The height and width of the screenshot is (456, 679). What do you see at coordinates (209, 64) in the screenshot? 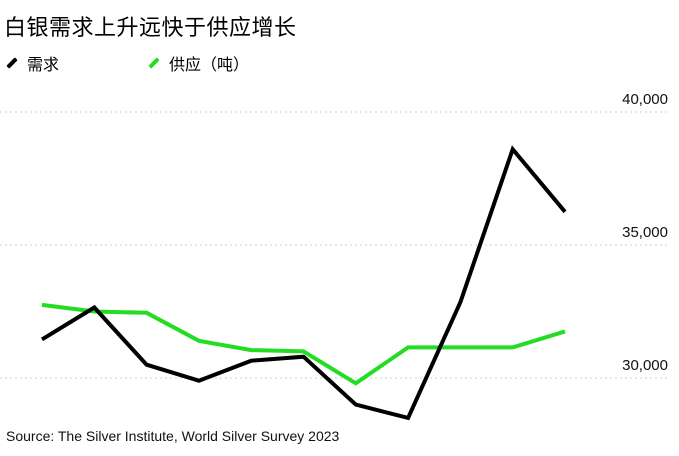
I see `legend-label-supply: 供应（吨）` at bounding box center [209, 64].